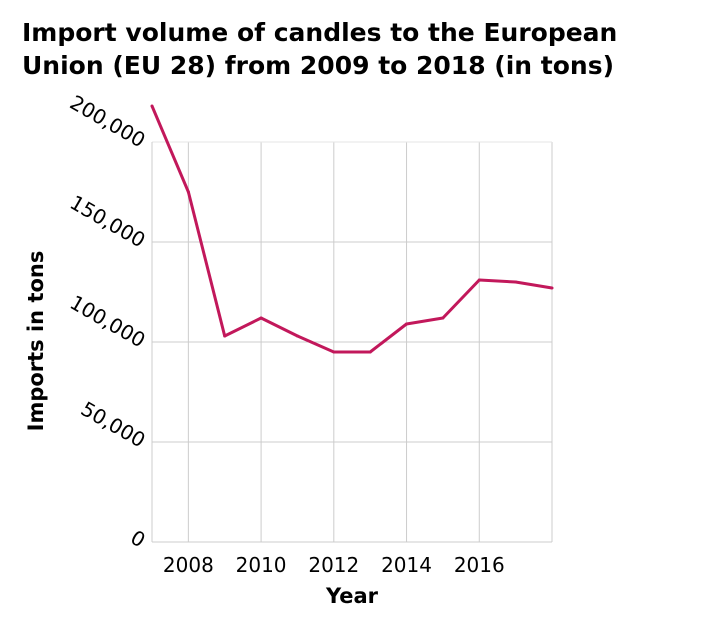 The height and width of the screenshot is (626, 714). What do you see at coordinates (261, 318) in the screenshot?
I see `data-point-2010` at bounding box center [261, 318].